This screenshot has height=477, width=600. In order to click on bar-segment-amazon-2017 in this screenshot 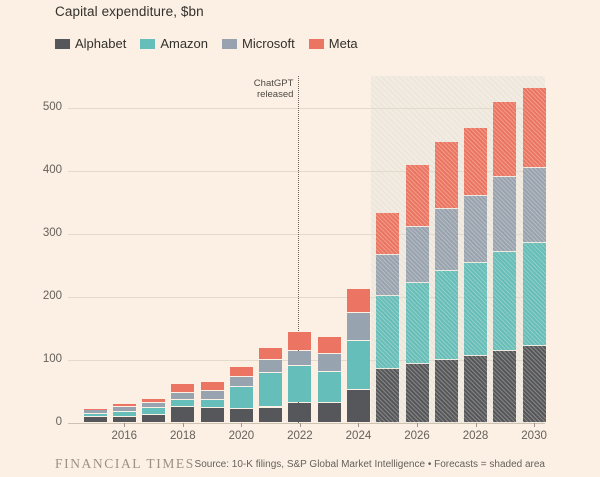, I will do `click(154, 411)`.